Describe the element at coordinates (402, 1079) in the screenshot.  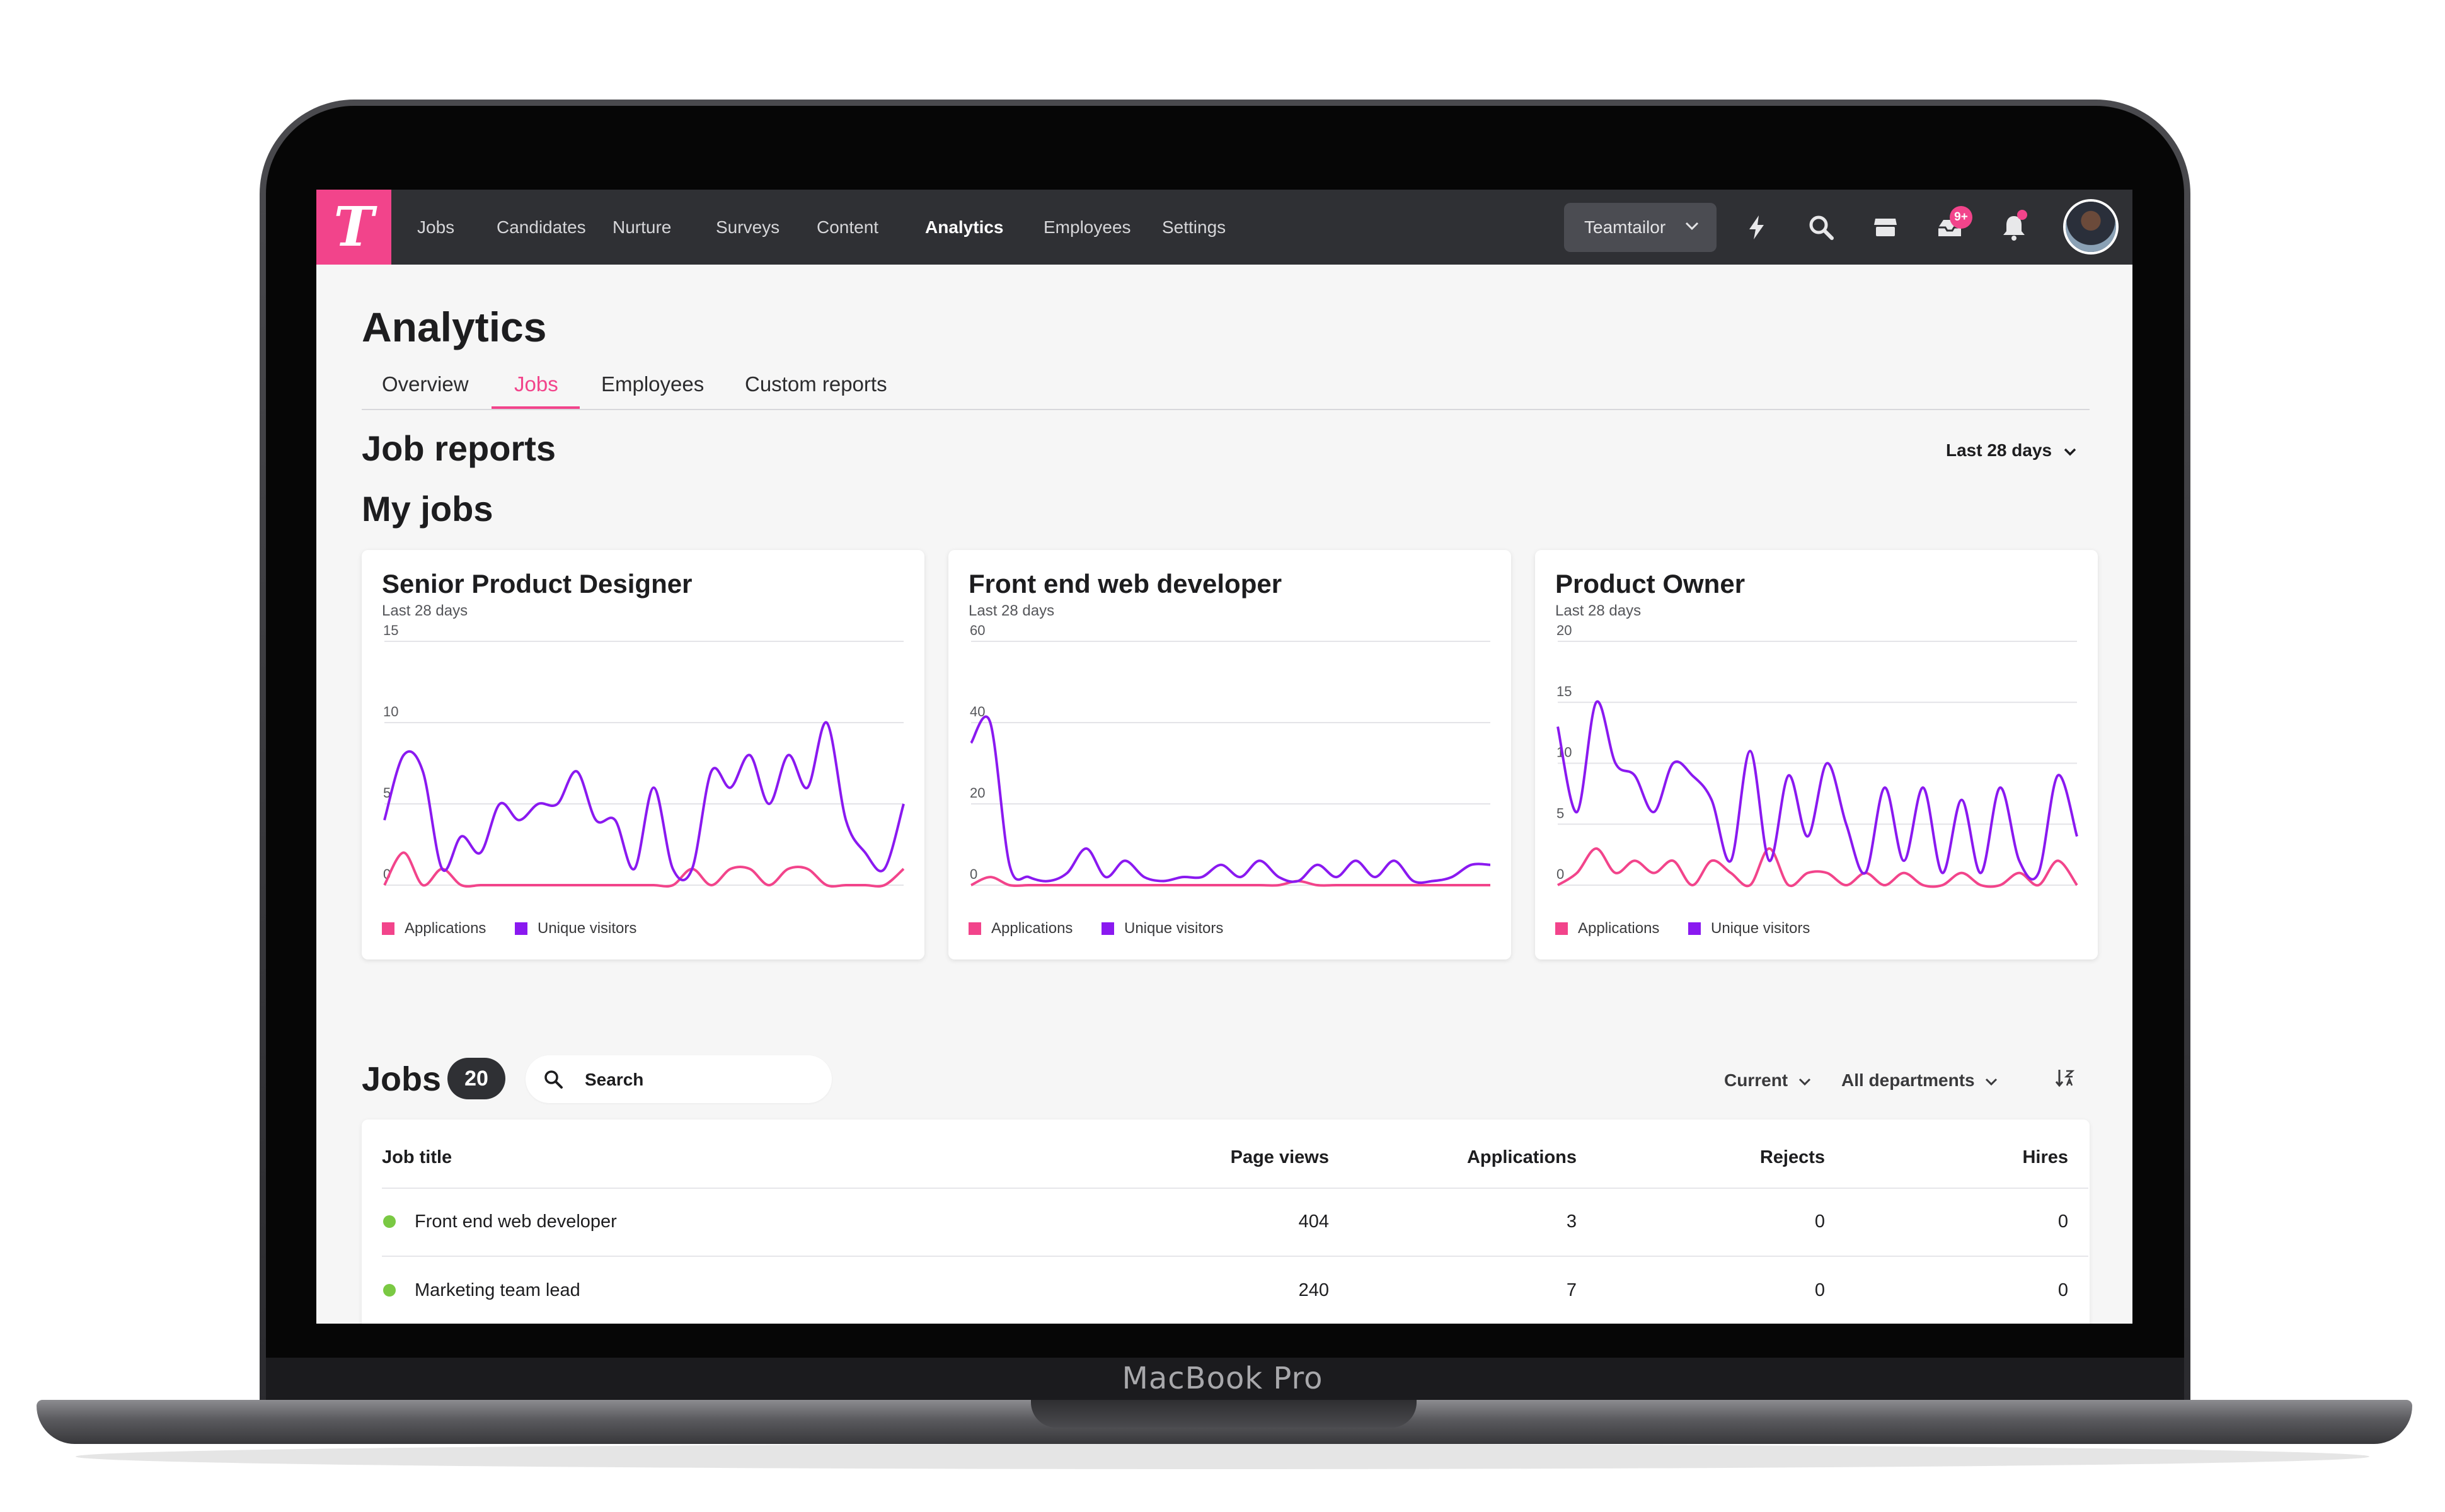
I see `jobs-title: Jobs` at that location.